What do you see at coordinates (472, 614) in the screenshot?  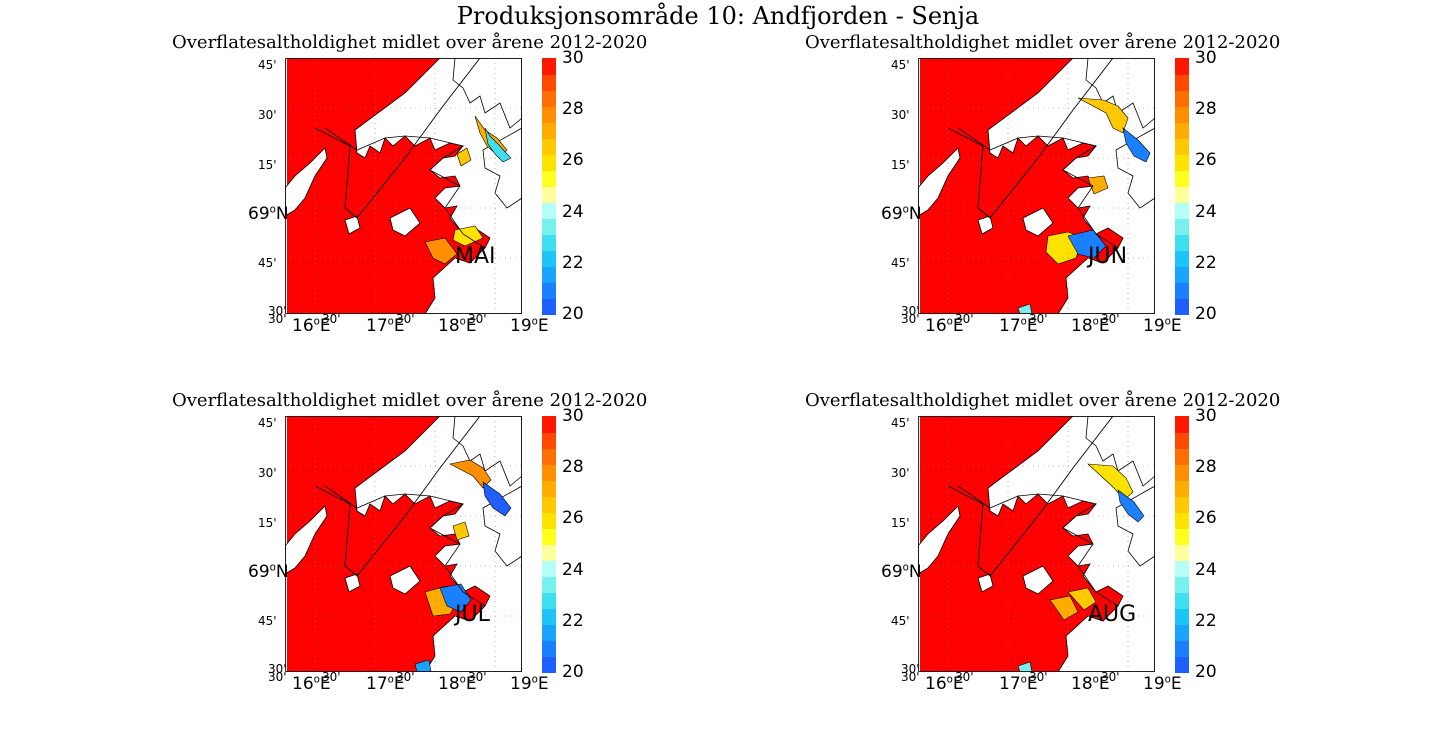 I see `panel-jul-month-label: JUL` at bounding box center [472, 614].